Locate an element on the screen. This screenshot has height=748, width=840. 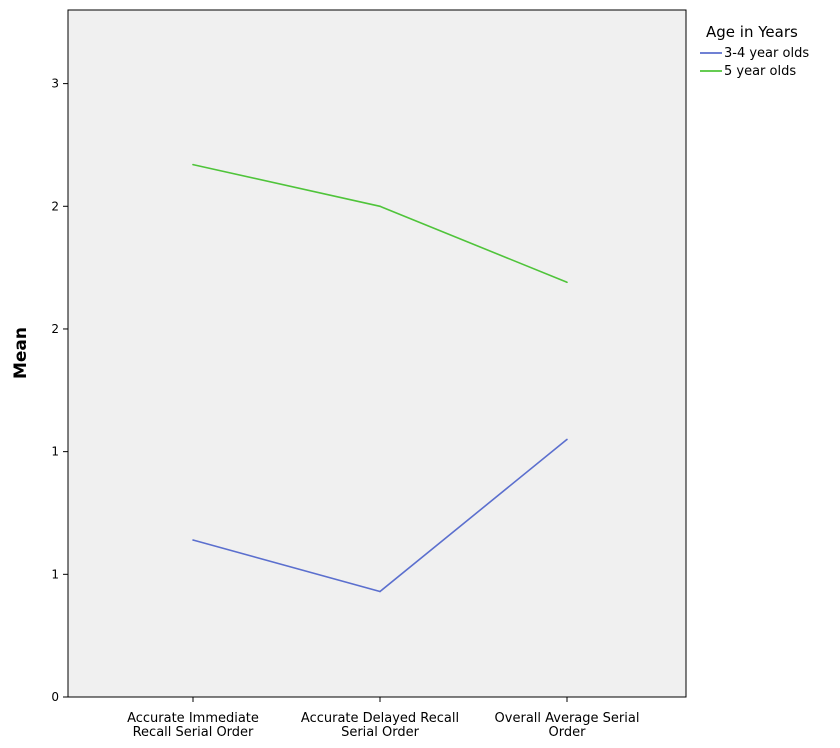
legend-title: Age in Years is located at coordinates (752, 32).